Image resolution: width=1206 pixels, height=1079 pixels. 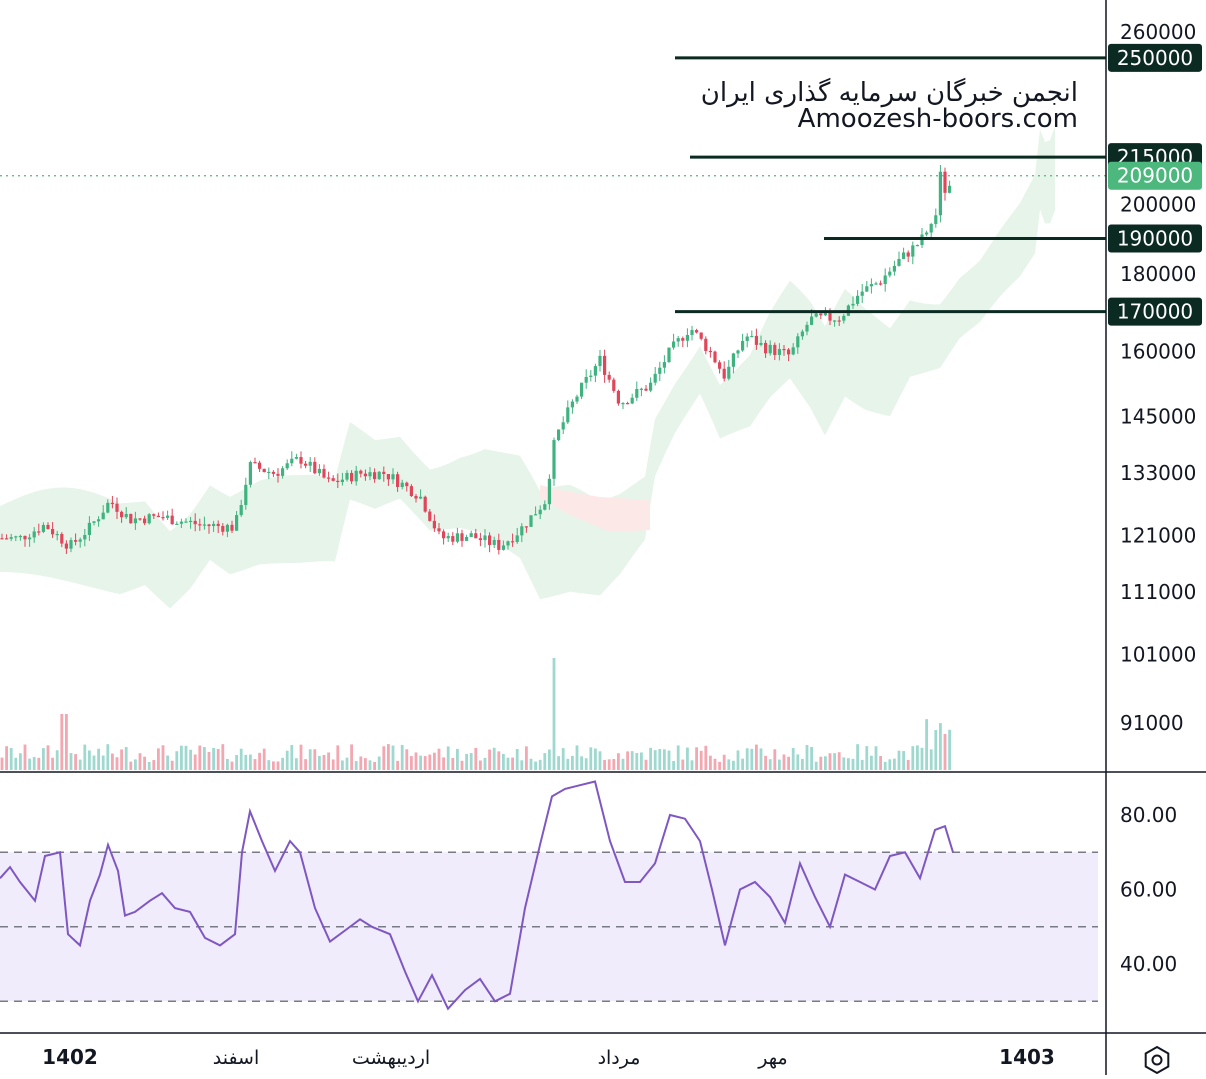 What do you see at coordinates (1027, 1057) in the screenshot?
I see `time-tick-label: 1403` at bounding box center [1027, 1057].